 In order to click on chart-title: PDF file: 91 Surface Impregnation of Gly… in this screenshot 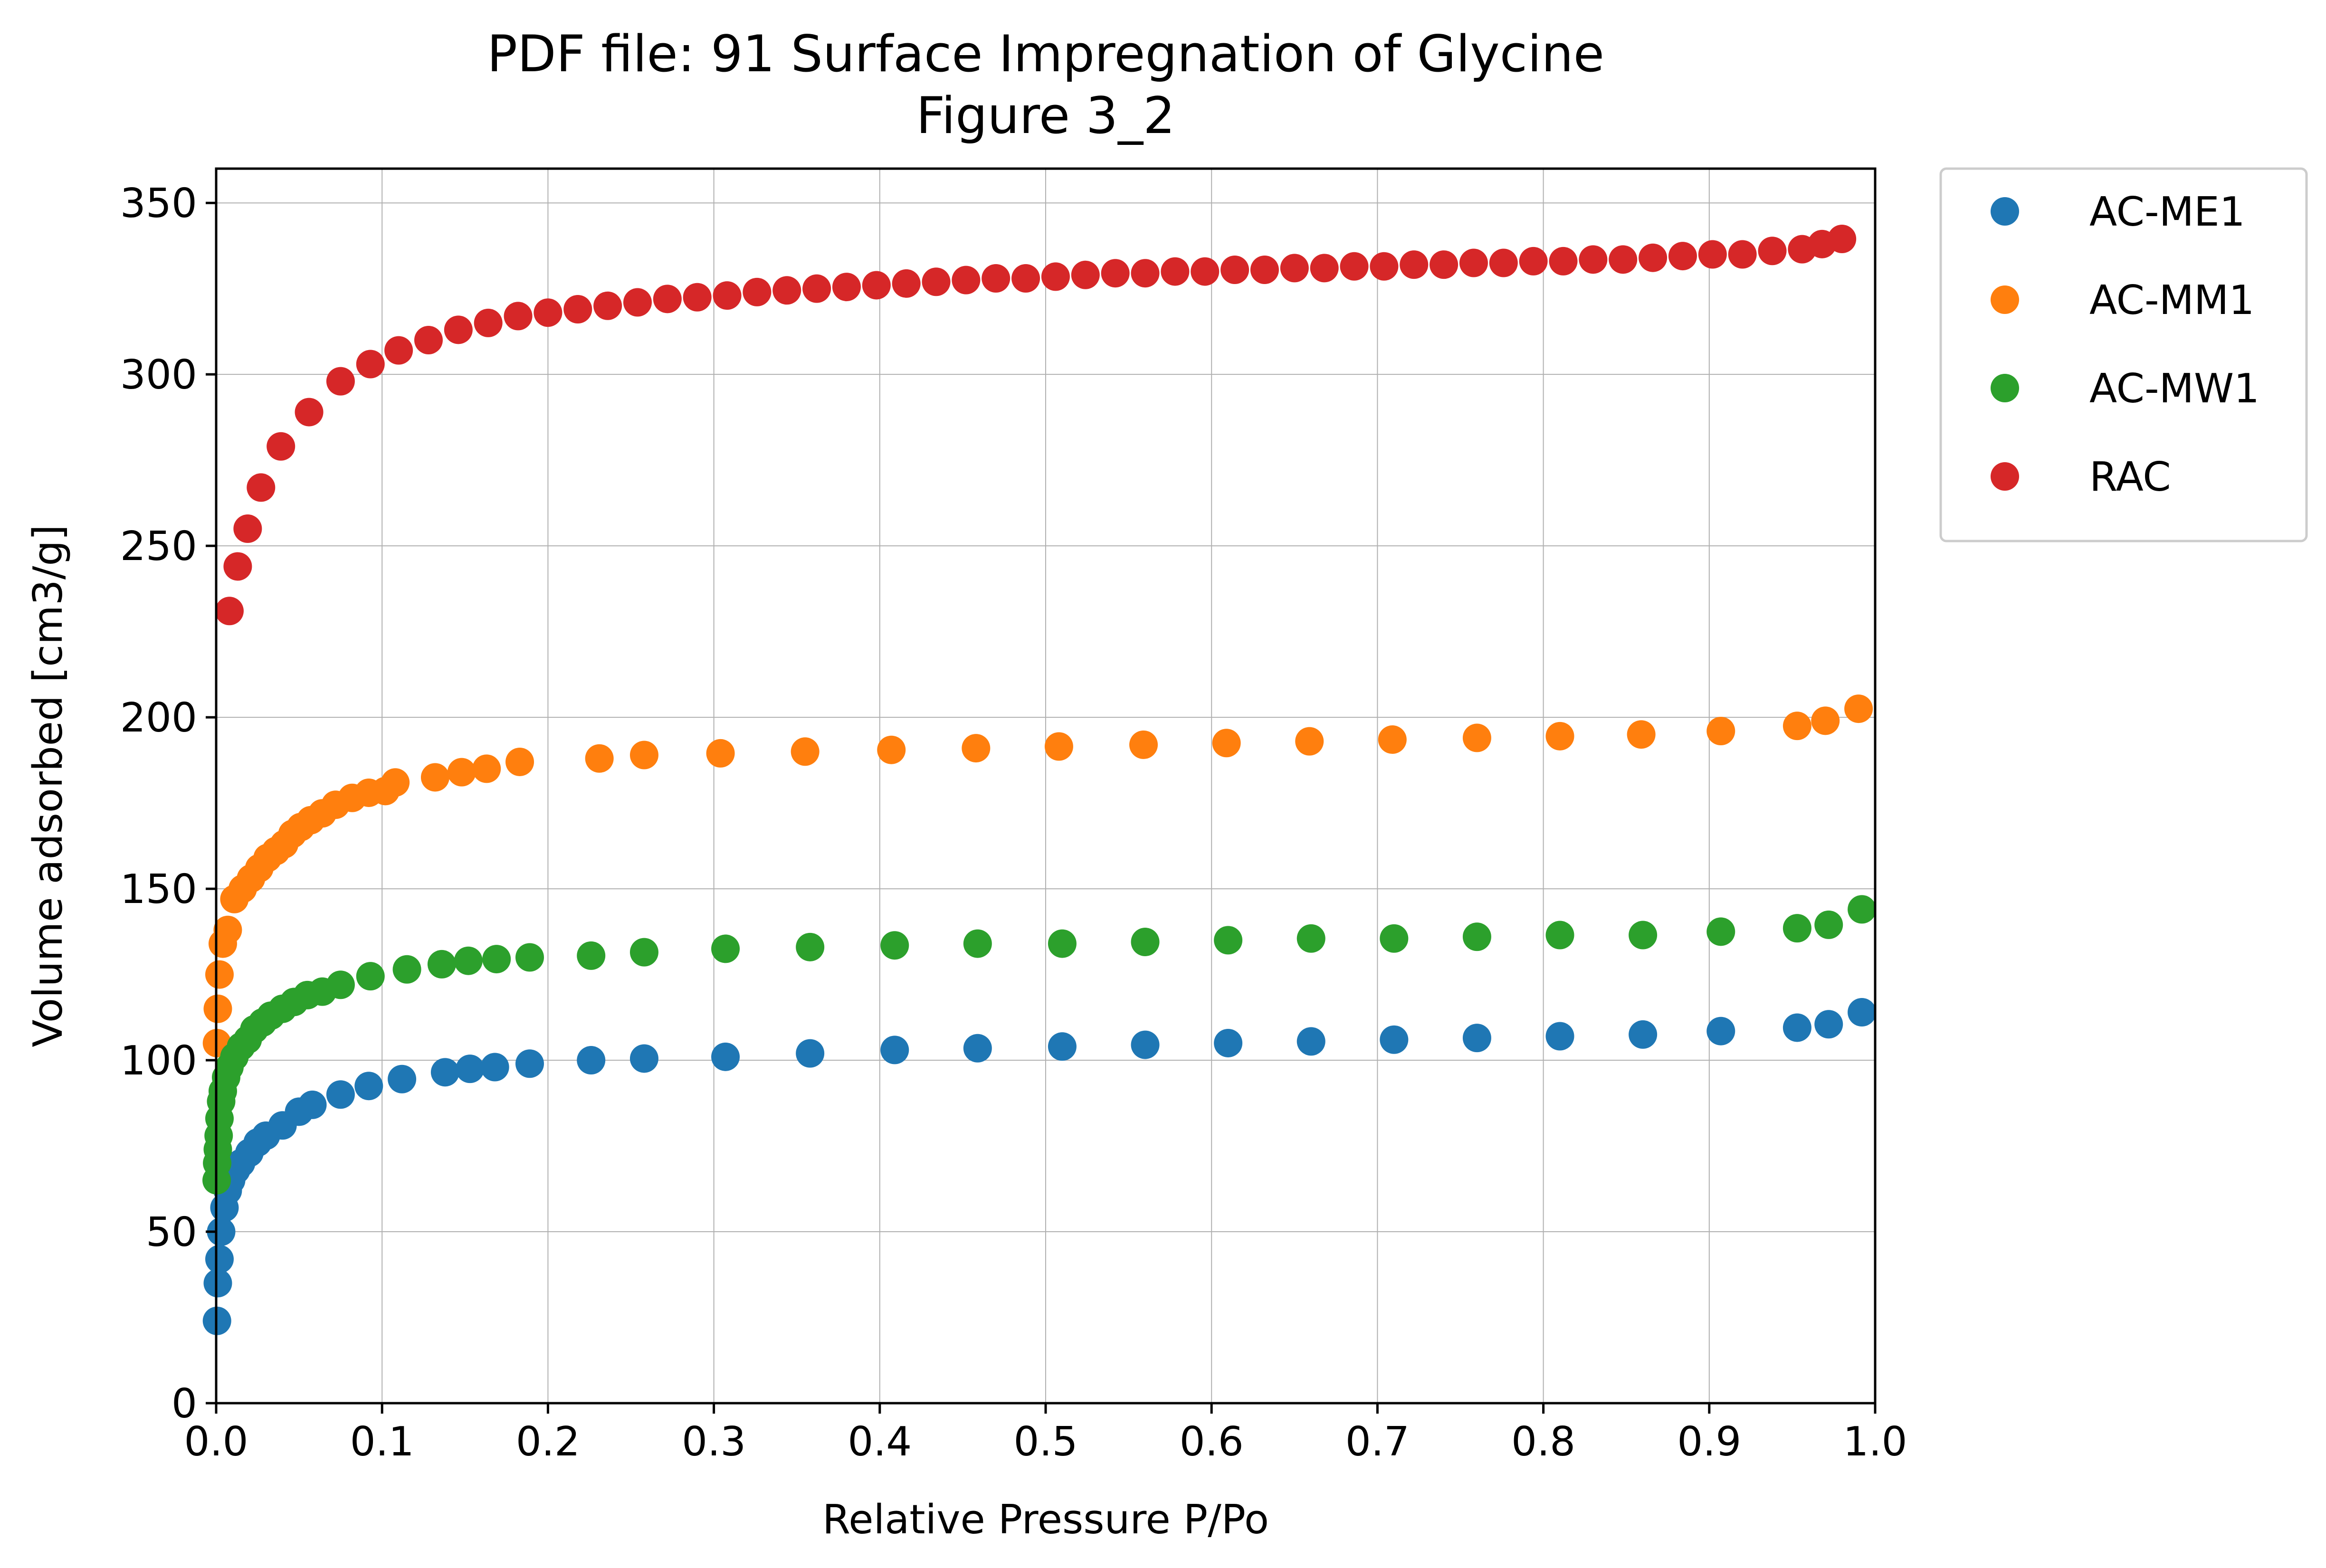, I will do `click(1045, 54)`.